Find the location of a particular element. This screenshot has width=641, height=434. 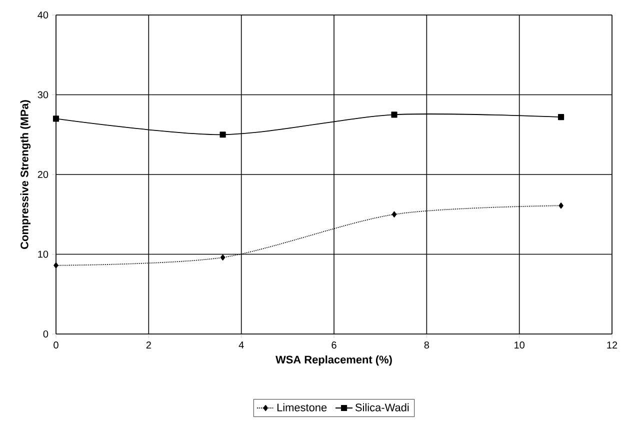

x-tick-label: 8 is located at coordinates (427, 345).